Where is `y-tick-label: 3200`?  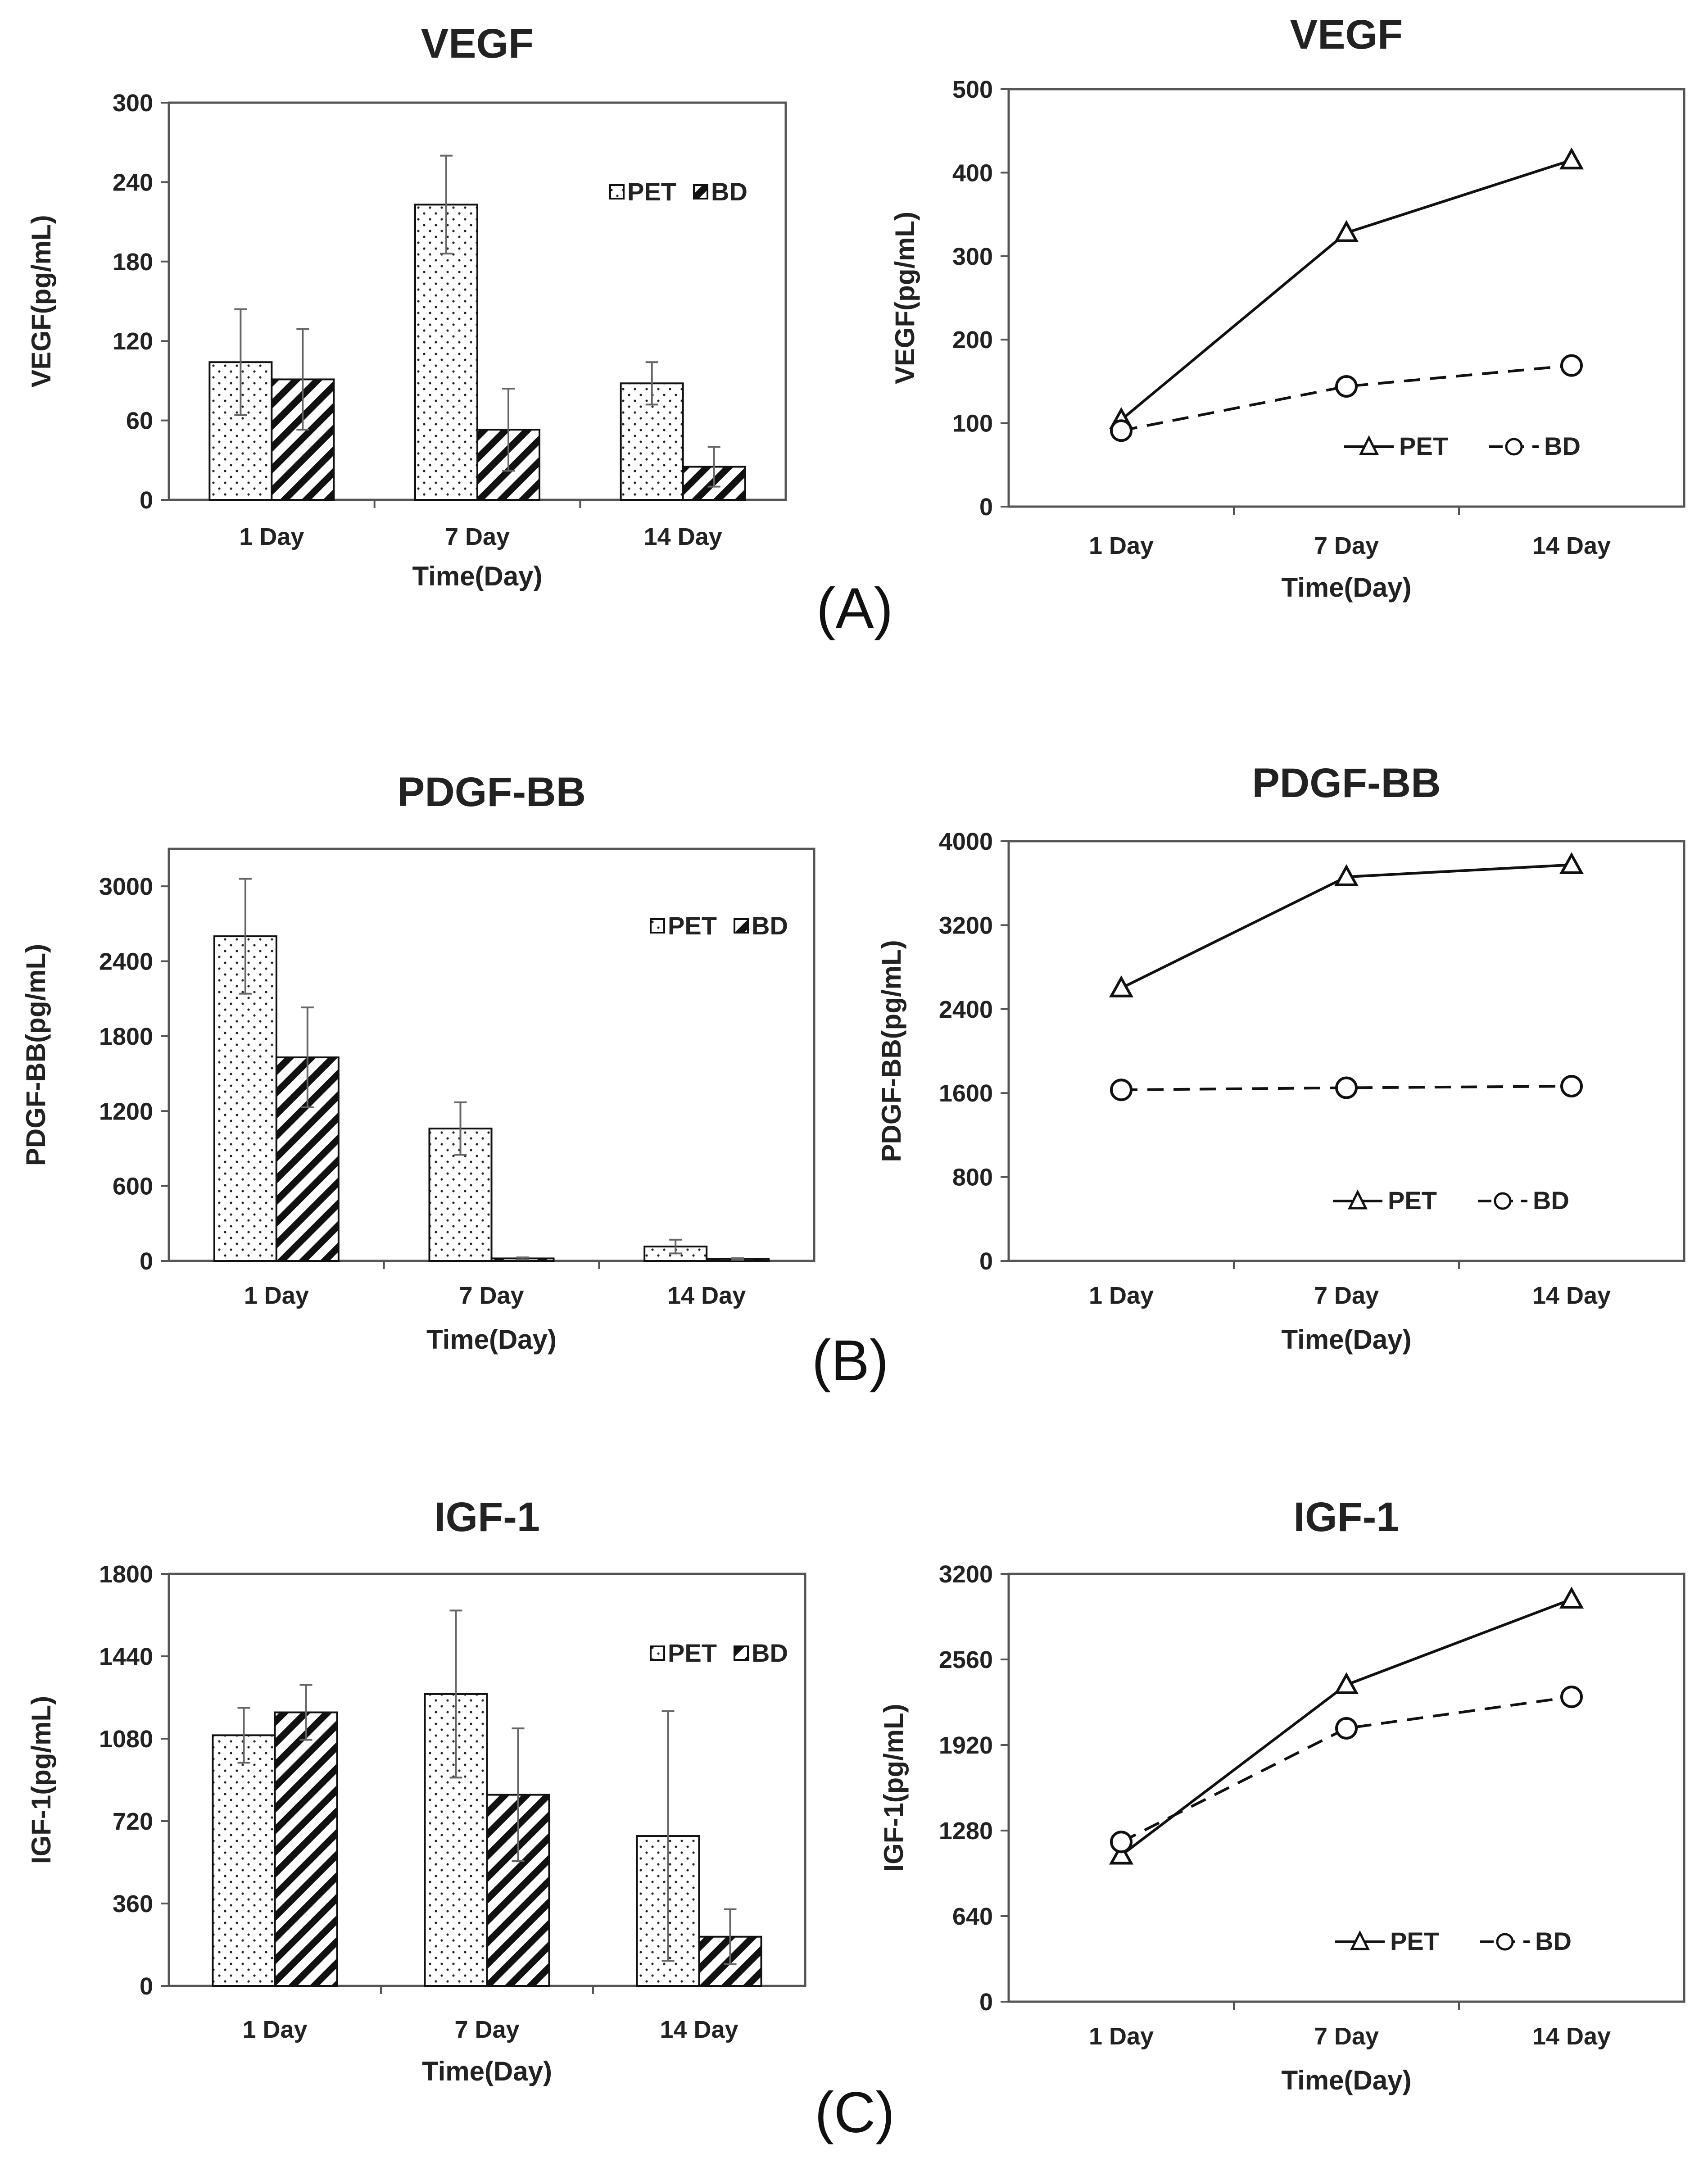 y-tick-label: 3200 is located at coordinates (966, 925).